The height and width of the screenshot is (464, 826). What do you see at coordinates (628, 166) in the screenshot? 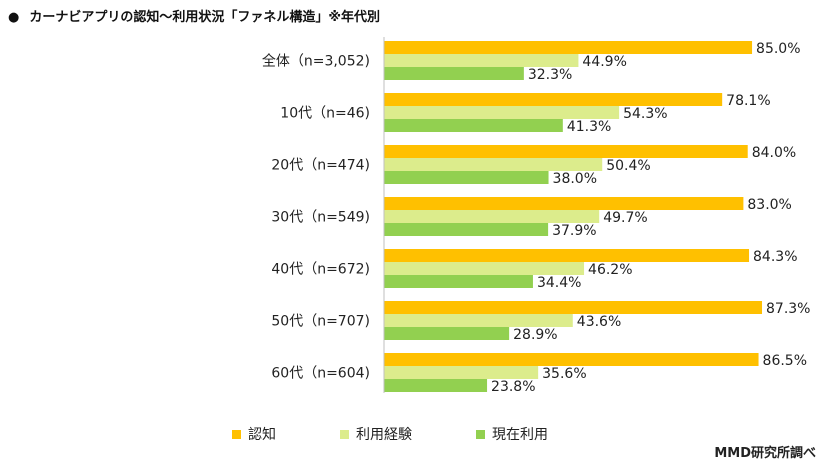
I see `data-label: 50.4%` at bounding box center [628, 166].